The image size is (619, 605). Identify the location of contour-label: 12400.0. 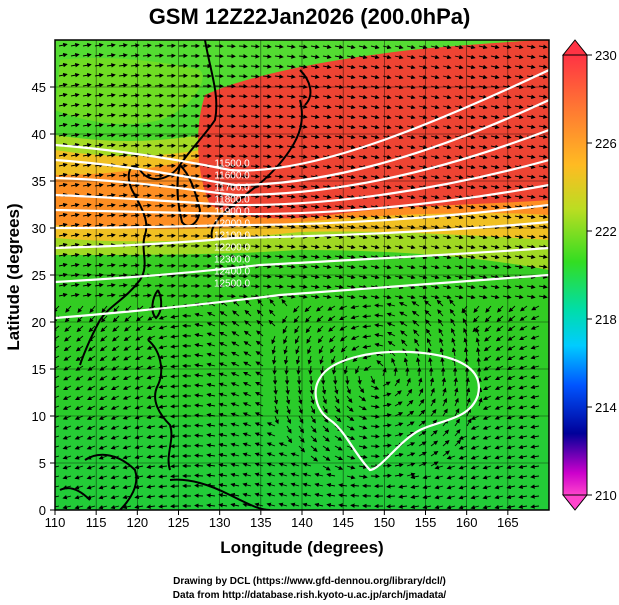
(232, 271).